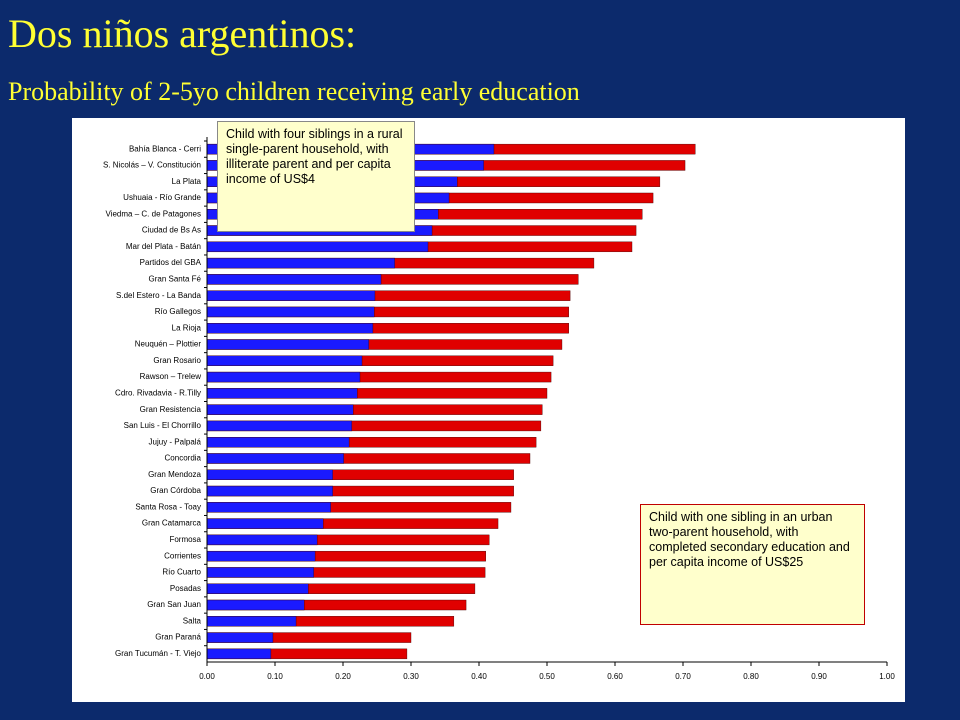  Describe the element at coordinates (171, 376) in the screenshot. I see `y-tick-label: Rawson – Trelew` at that location.